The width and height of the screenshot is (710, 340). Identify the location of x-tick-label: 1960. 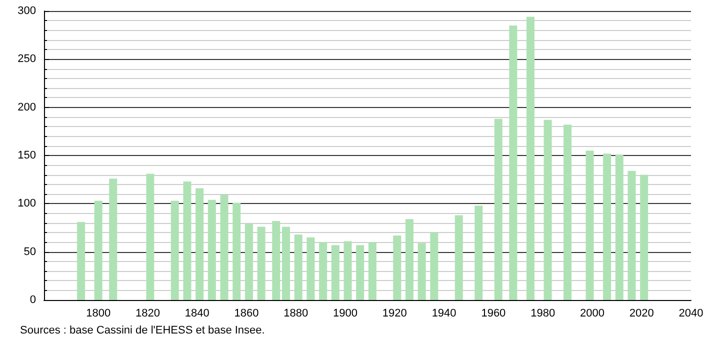
(493, 314).